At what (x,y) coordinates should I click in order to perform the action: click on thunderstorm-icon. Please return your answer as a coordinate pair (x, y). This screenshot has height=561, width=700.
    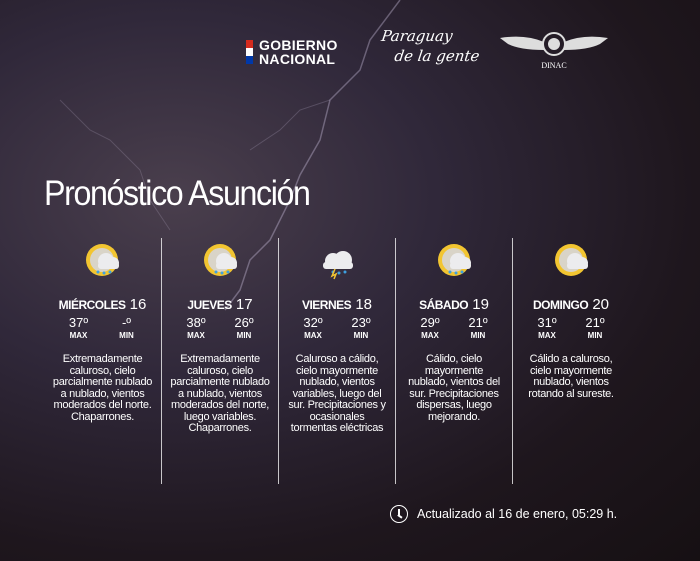
    Looking at the image, I should click on (337, 260).